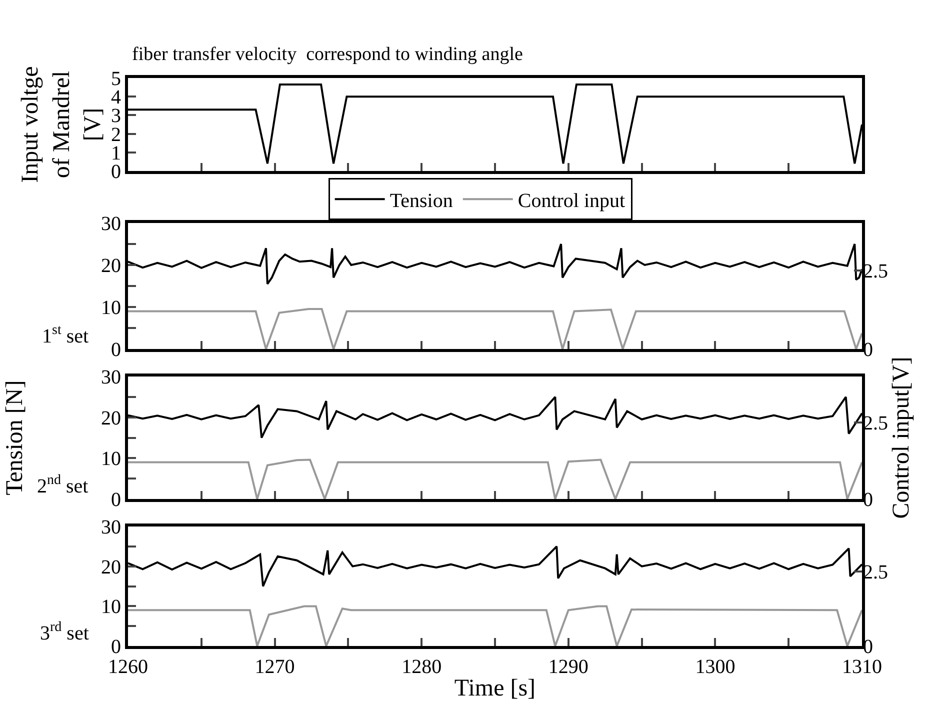 The height and width of the screenshot is (708, 948). I want to click on x-axis-title: Time [s], so click(495, 688).